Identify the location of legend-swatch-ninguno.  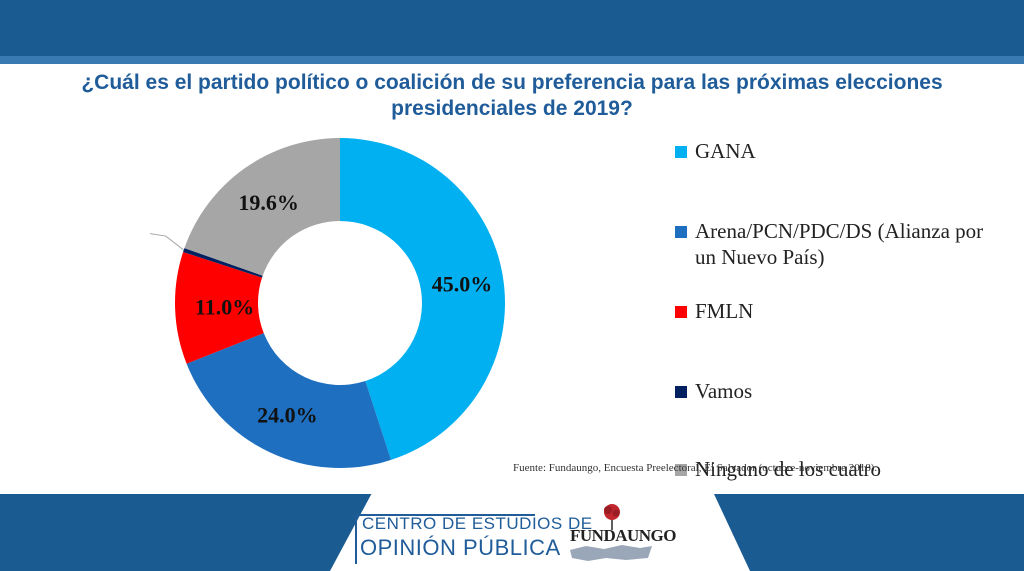
(681, 470).